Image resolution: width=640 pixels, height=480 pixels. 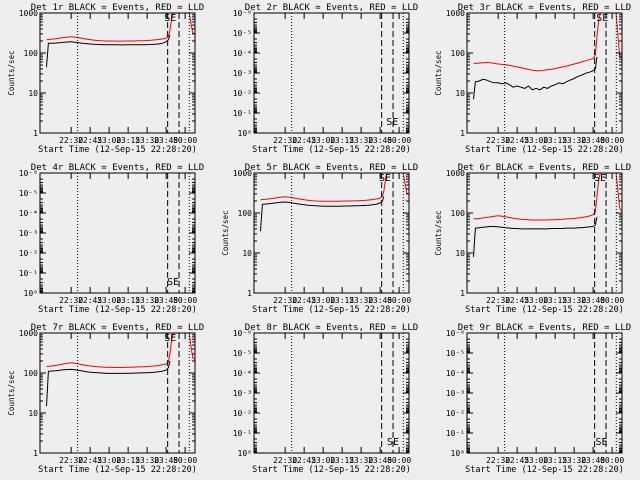 What do you see at coordinates (331, 168) in the screenshot?
I see `chart-title: Det 5r BLACK = Events, RED = LLD` at bounding box center [331, 168].